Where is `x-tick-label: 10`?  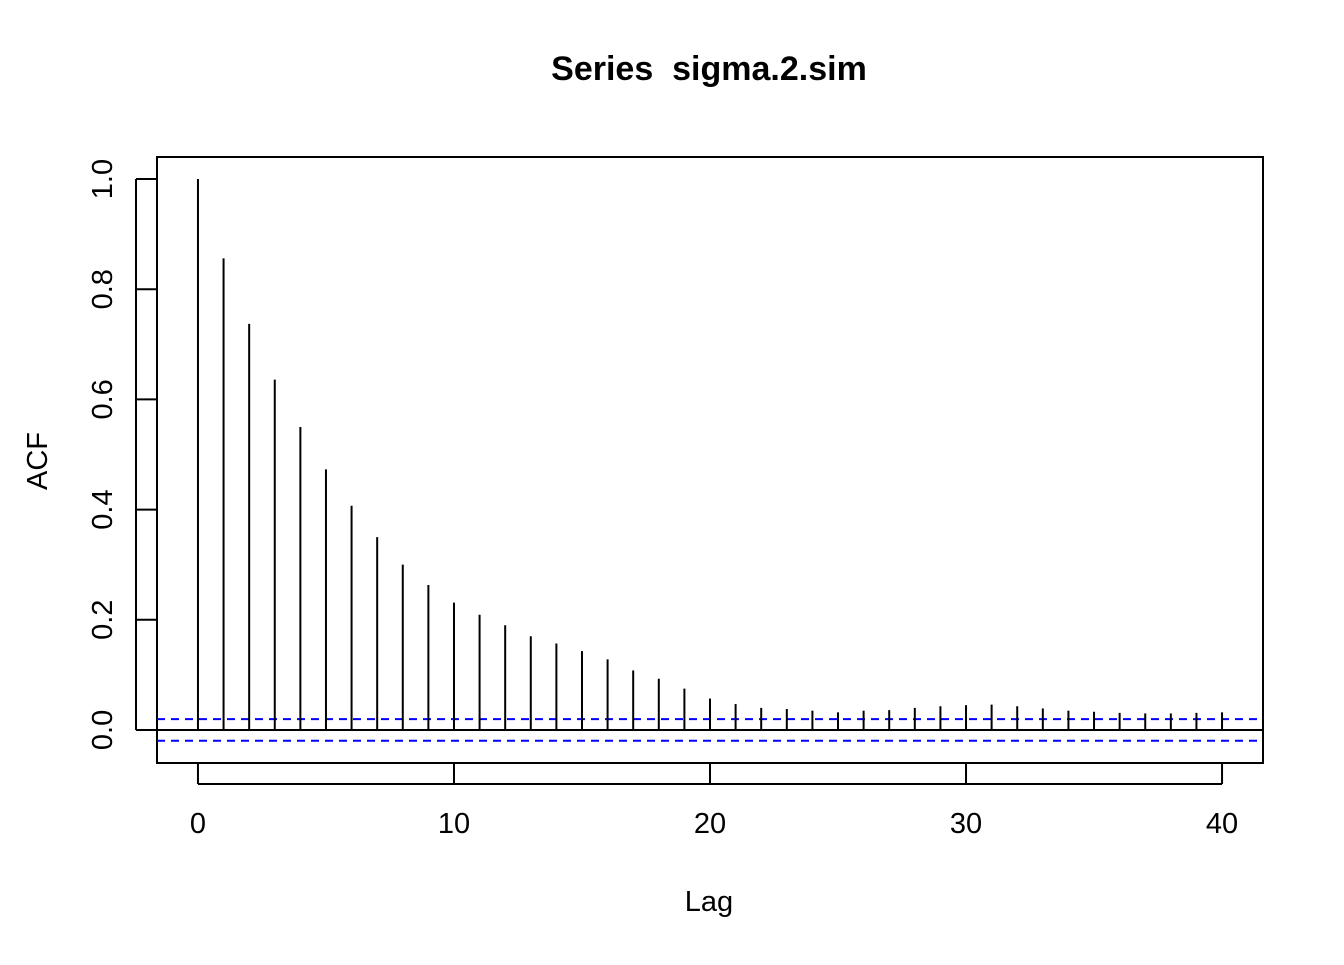 x-tick-label: 10 is located at coordinates (454, 824).